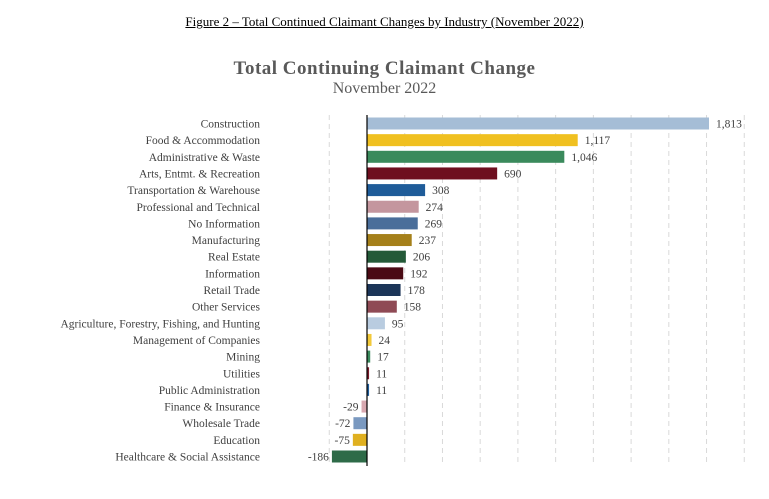 This screenshot has height=499, width=769. What do you see at coordinates (512, 174) in the screenshot?
I see `value-label: 690` at bounding box center [512, 174].